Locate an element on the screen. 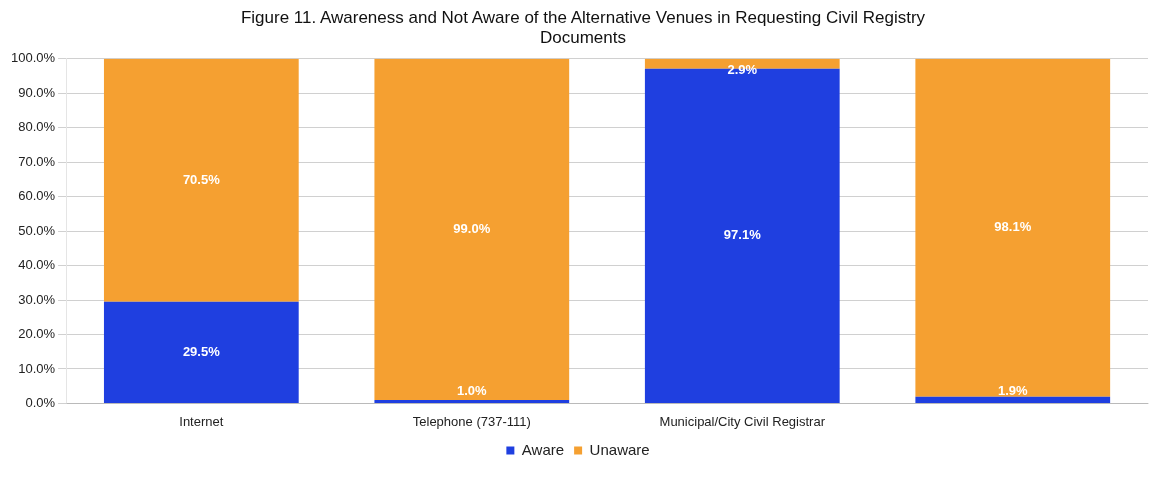 The width and height of the screenshot is (1166, 480). y-tick-label: 10.0% is located at coordinates (37, 368).